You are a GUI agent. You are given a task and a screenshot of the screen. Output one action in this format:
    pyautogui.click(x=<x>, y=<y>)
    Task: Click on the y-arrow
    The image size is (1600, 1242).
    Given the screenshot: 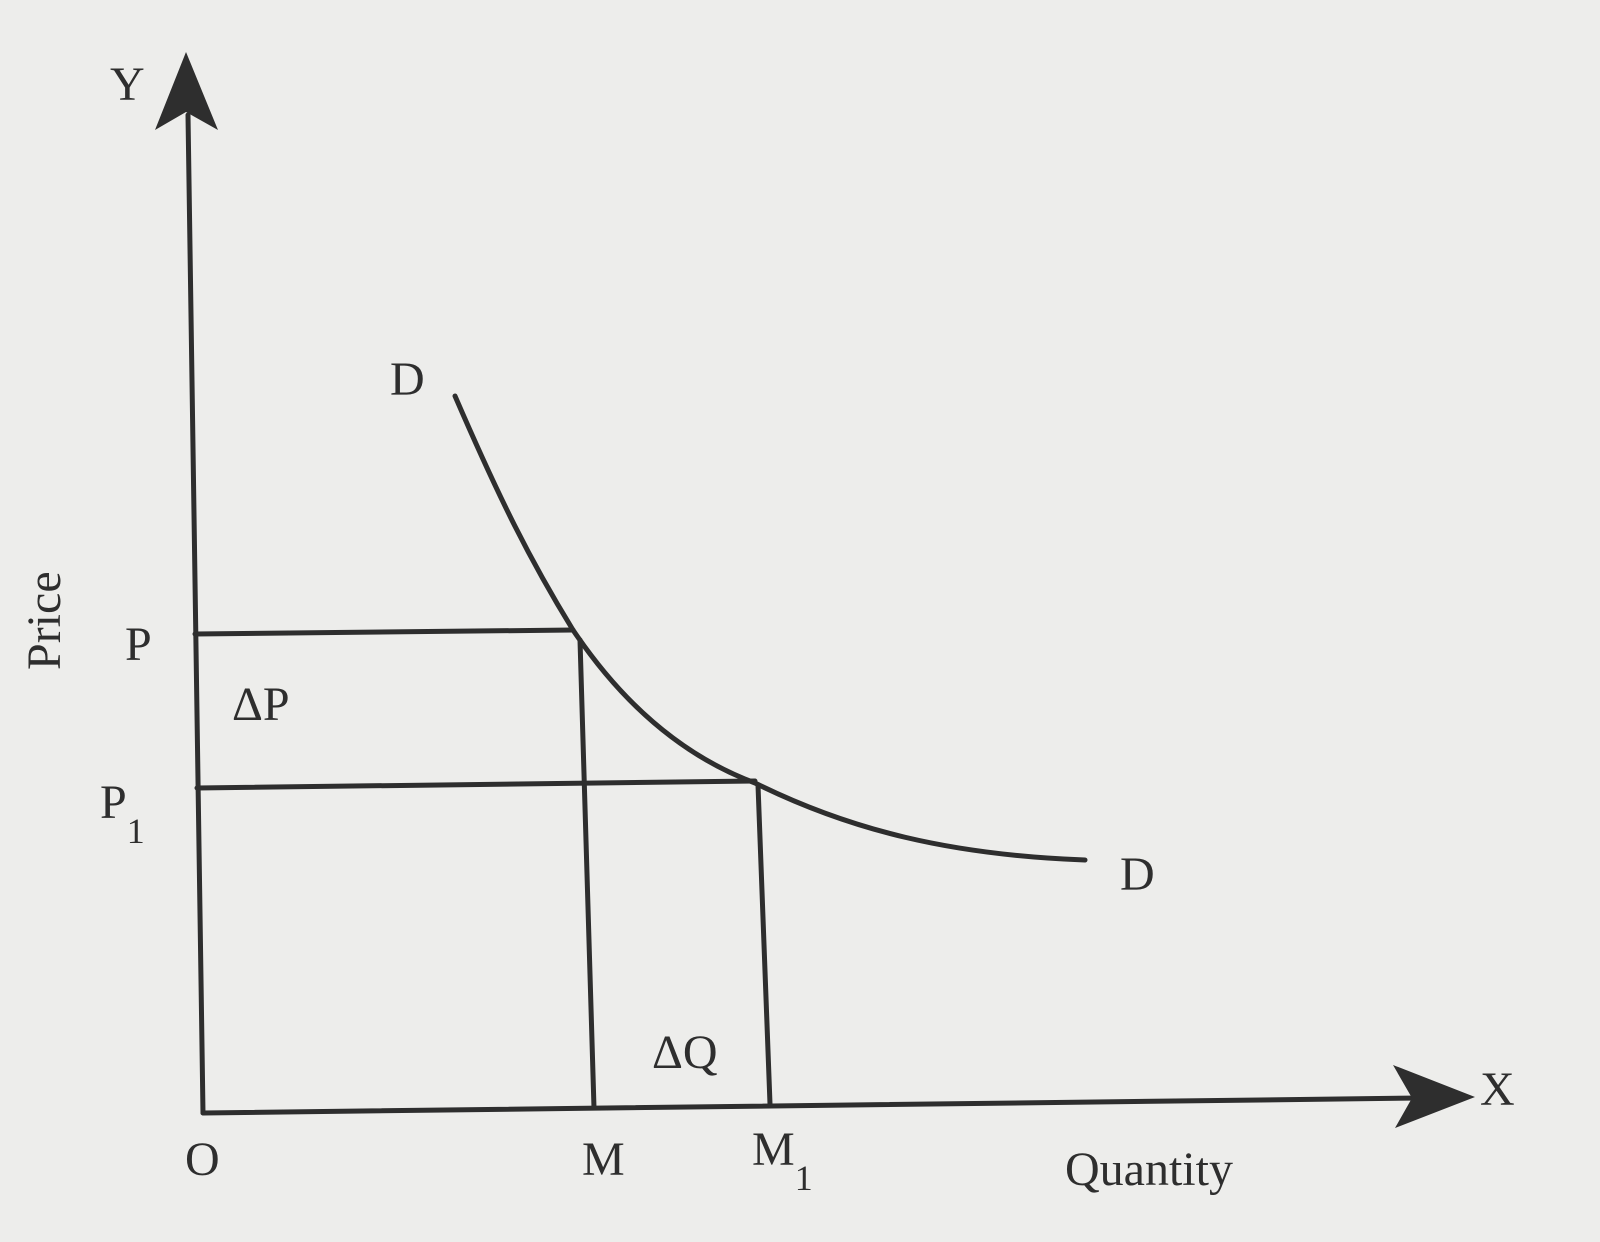 What is the action you would take?
    pyautogui.click(x=186, y=91)
    